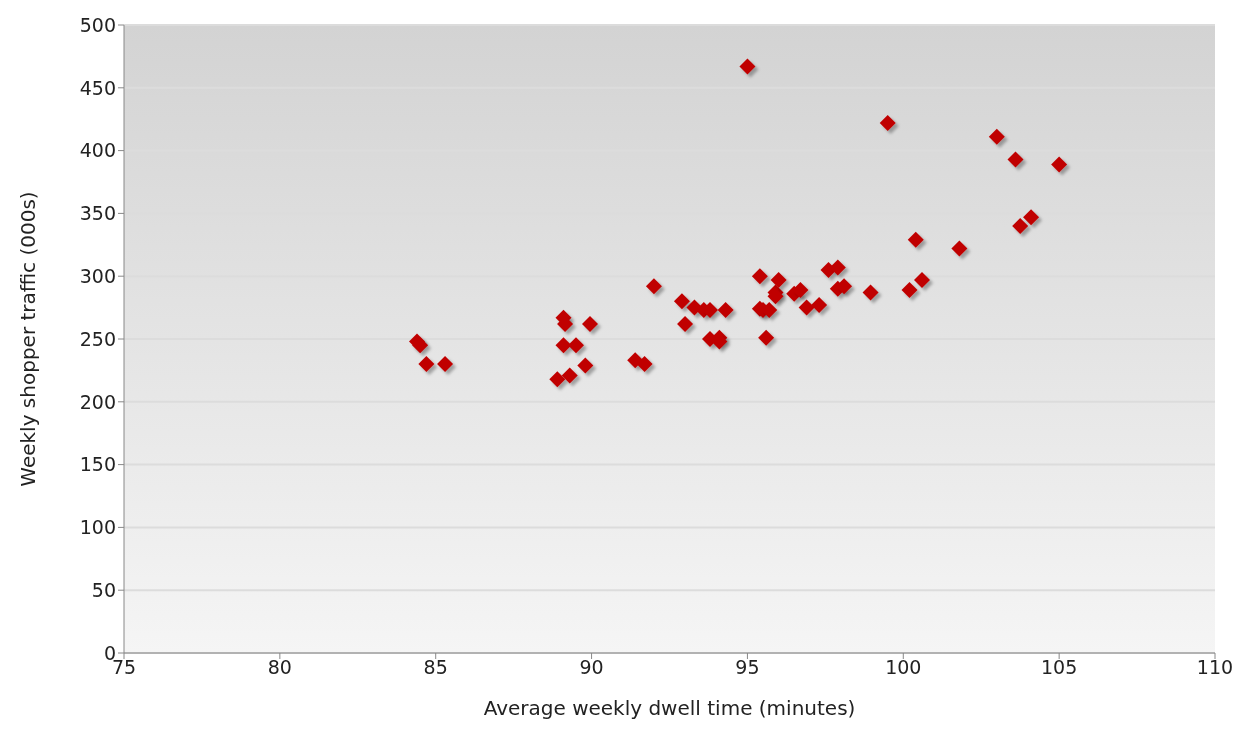  Describe the element at coordinates (97, 213) in the screenshot. I see `y-tick-label: 350` at that location.